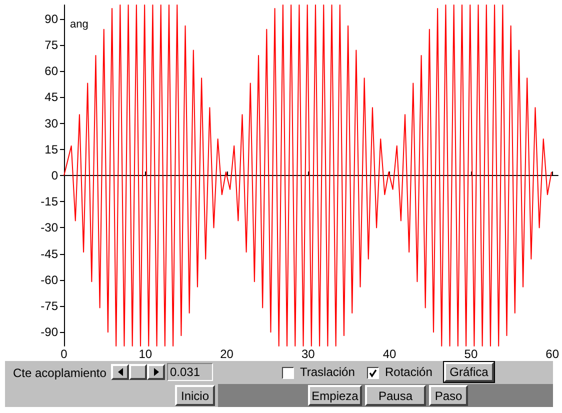  What do you see at coordinates (49, 305) in the screenshot?
I see `y-tick-label: -75` at bounding box center [49, 305].